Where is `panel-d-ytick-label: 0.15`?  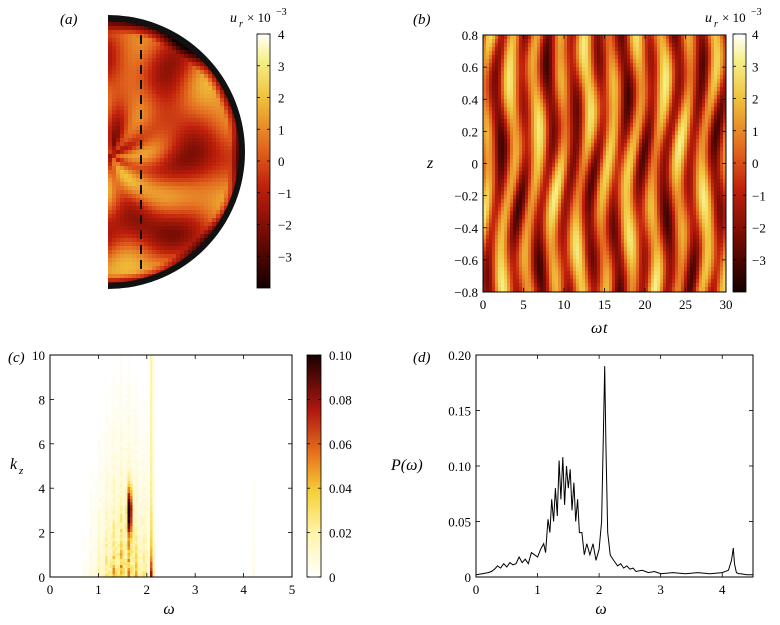 panel-d-ytick-label: 0.15 is located at coordinates (459, 411).